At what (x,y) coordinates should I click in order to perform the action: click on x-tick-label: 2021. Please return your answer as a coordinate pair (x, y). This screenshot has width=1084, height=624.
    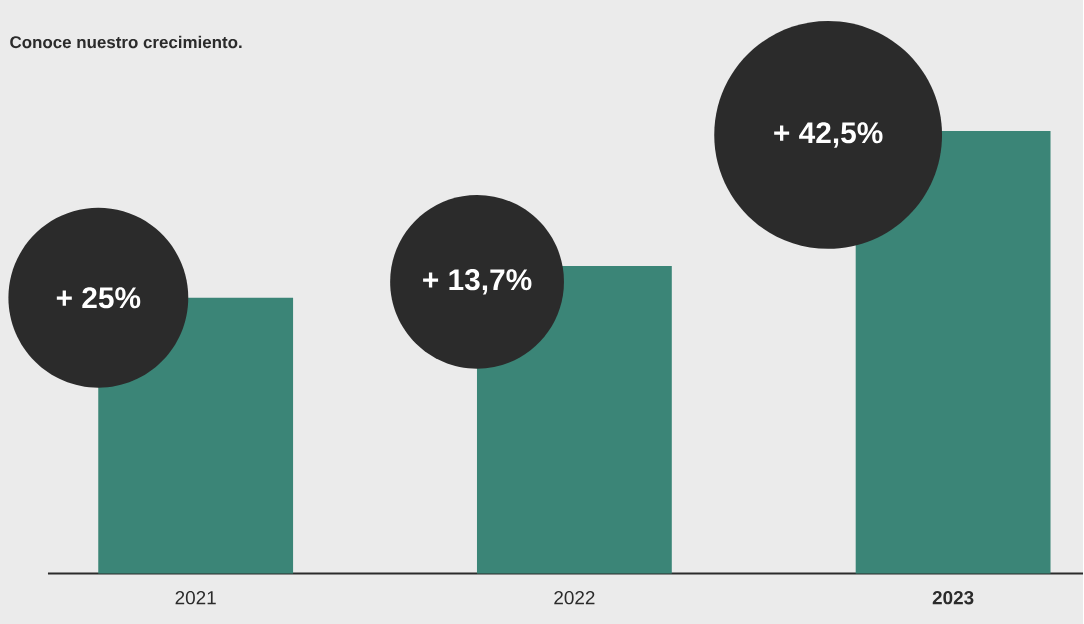
    Looking at the image, I should click on (195, 597).